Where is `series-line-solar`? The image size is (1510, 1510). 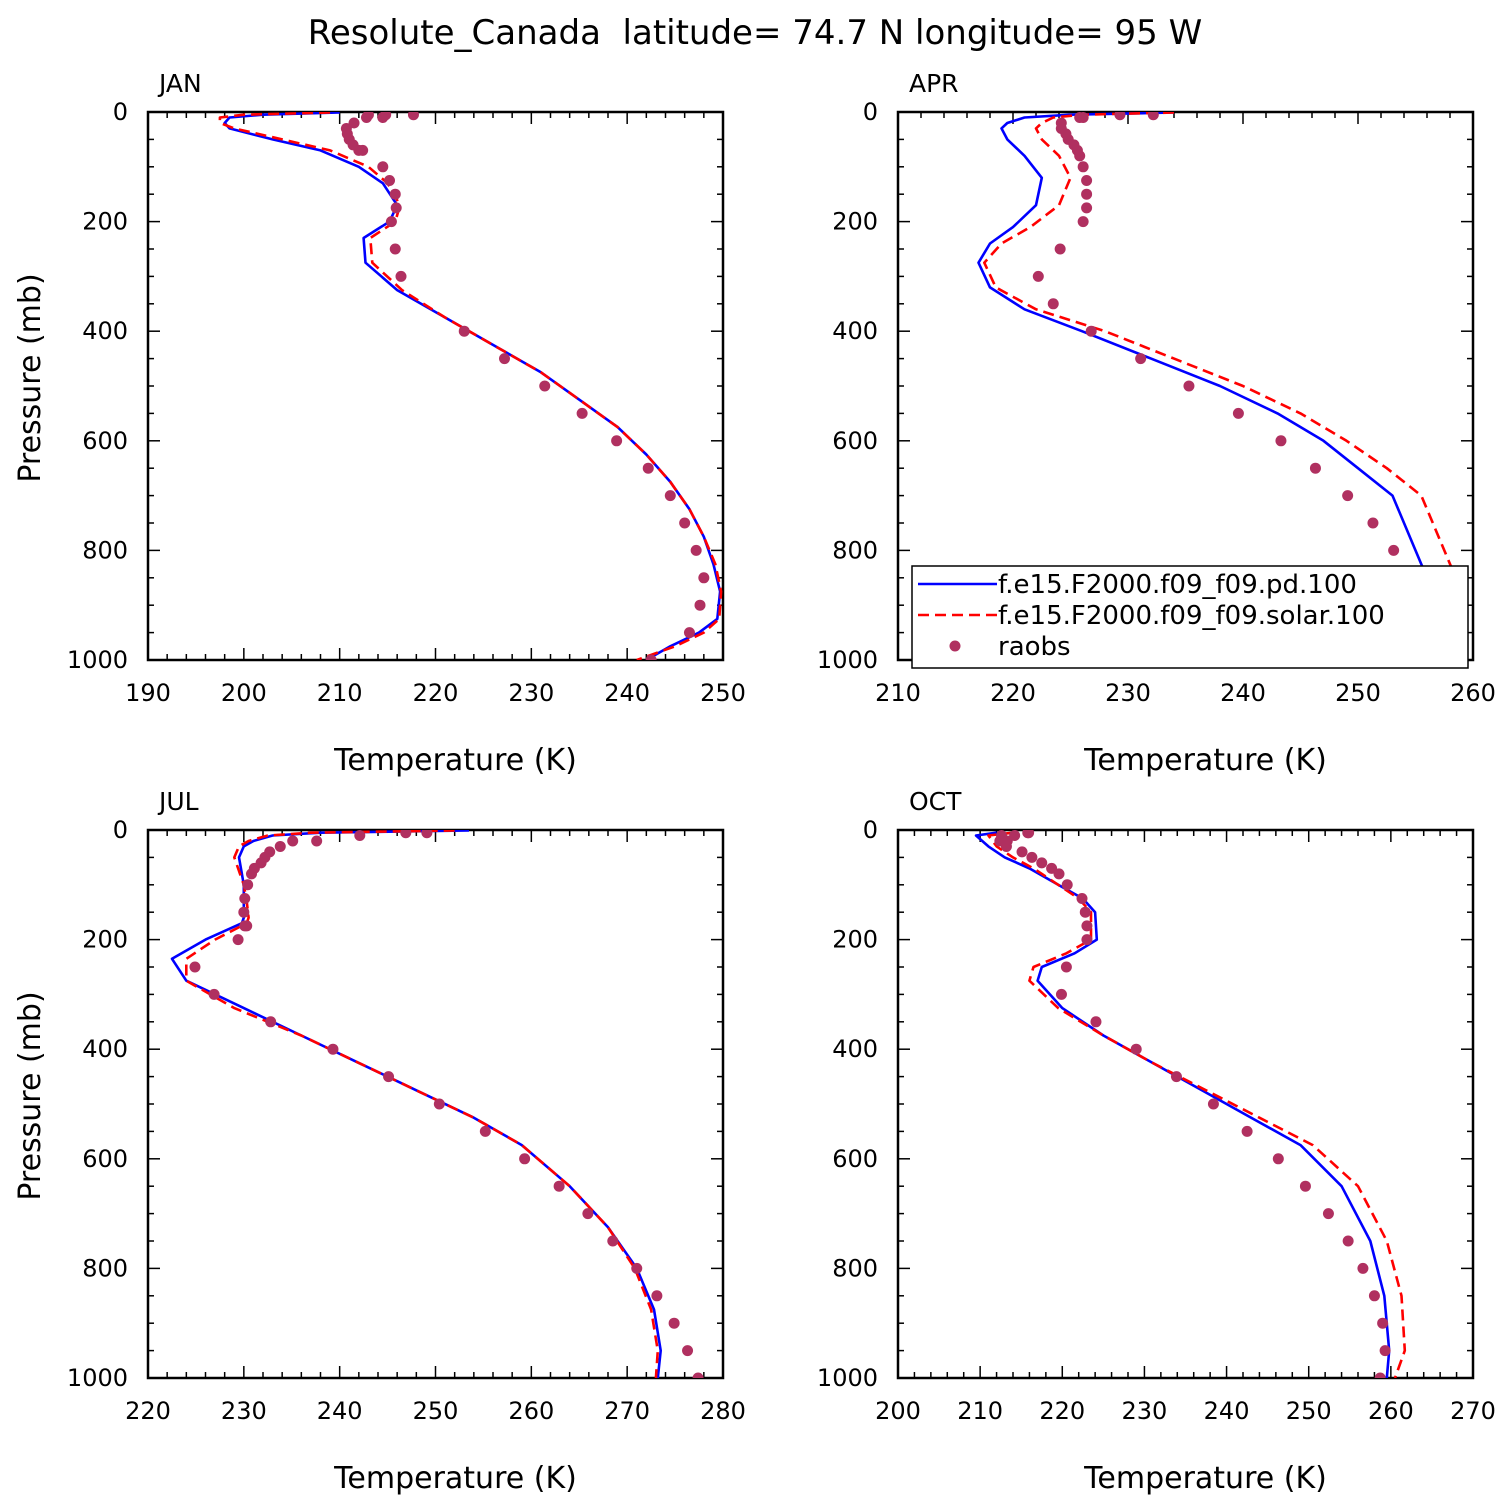
series-line-solar is located at coordinates (1197, 1104).